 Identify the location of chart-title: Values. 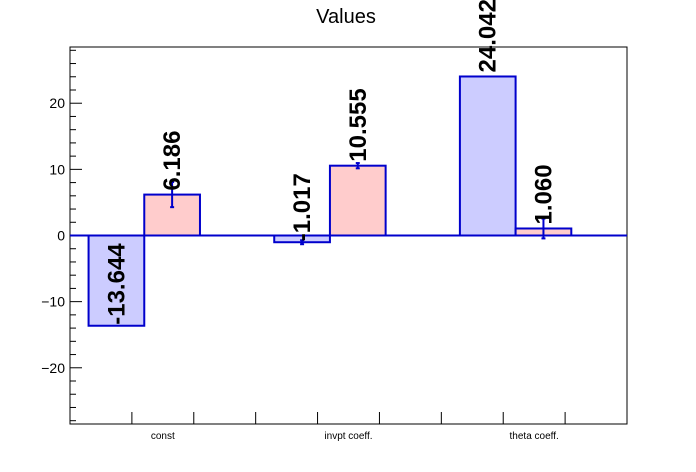
(346, 17).